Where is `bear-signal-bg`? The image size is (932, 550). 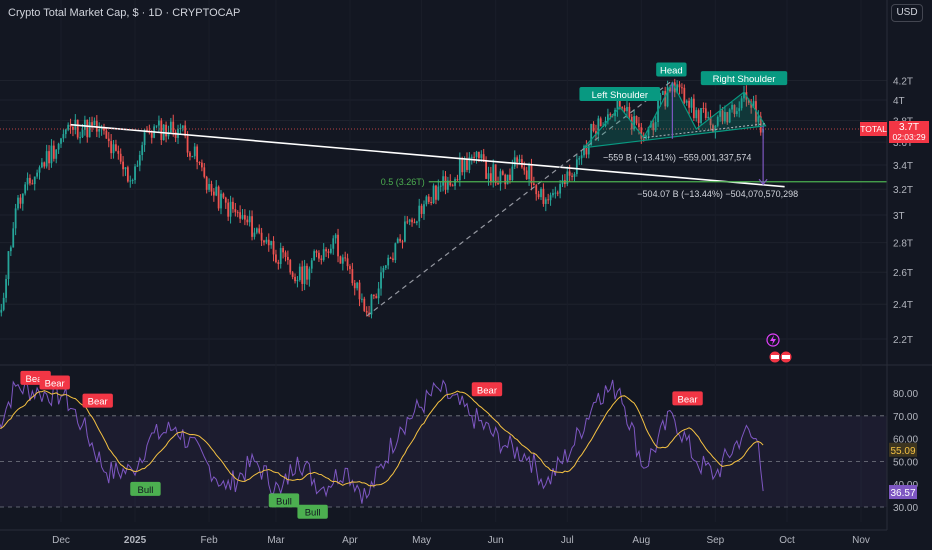
bear-signal-bg is located at coordinates (54, 382).